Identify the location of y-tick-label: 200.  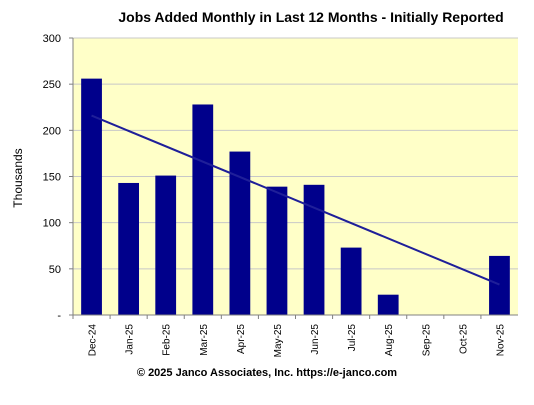
(52, 131).